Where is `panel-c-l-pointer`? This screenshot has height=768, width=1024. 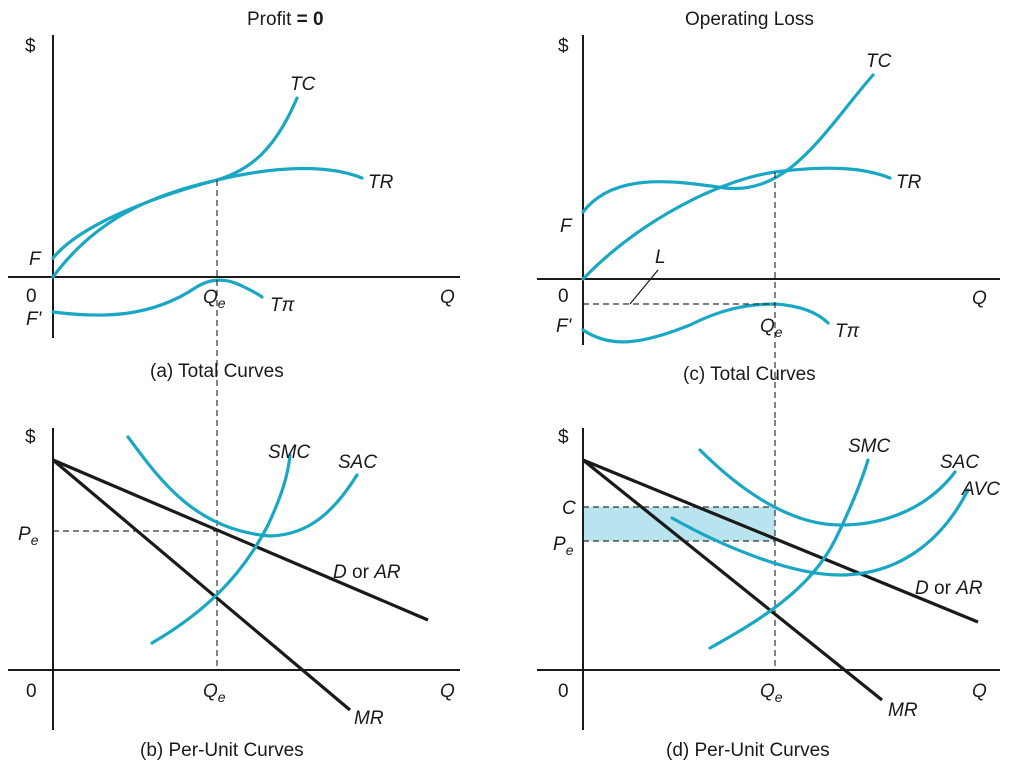 panel-c-l-pointer is located at coordinates (644, 287).